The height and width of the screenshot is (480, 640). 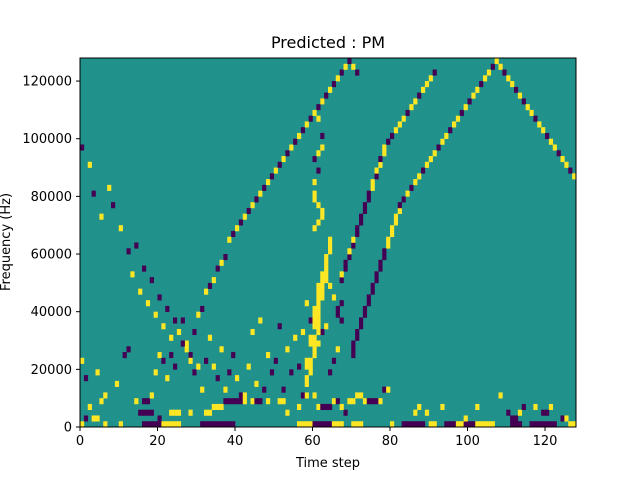 I want to click on x-tick-label: 20, so click(x=157, y=441).